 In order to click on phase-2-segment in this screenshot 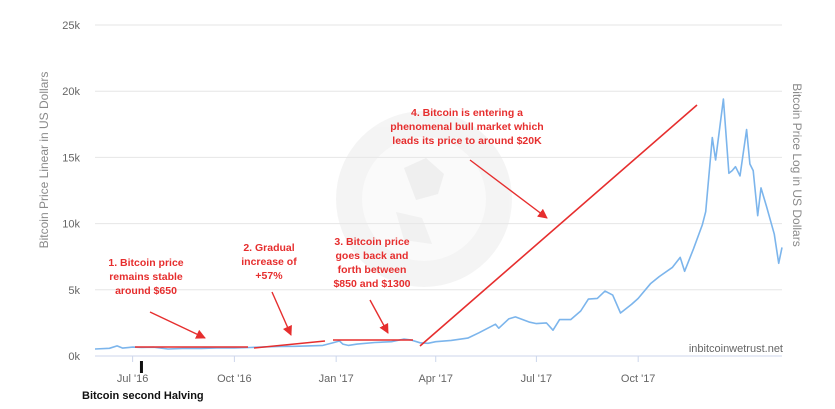, I will do `click(289, 344)`.